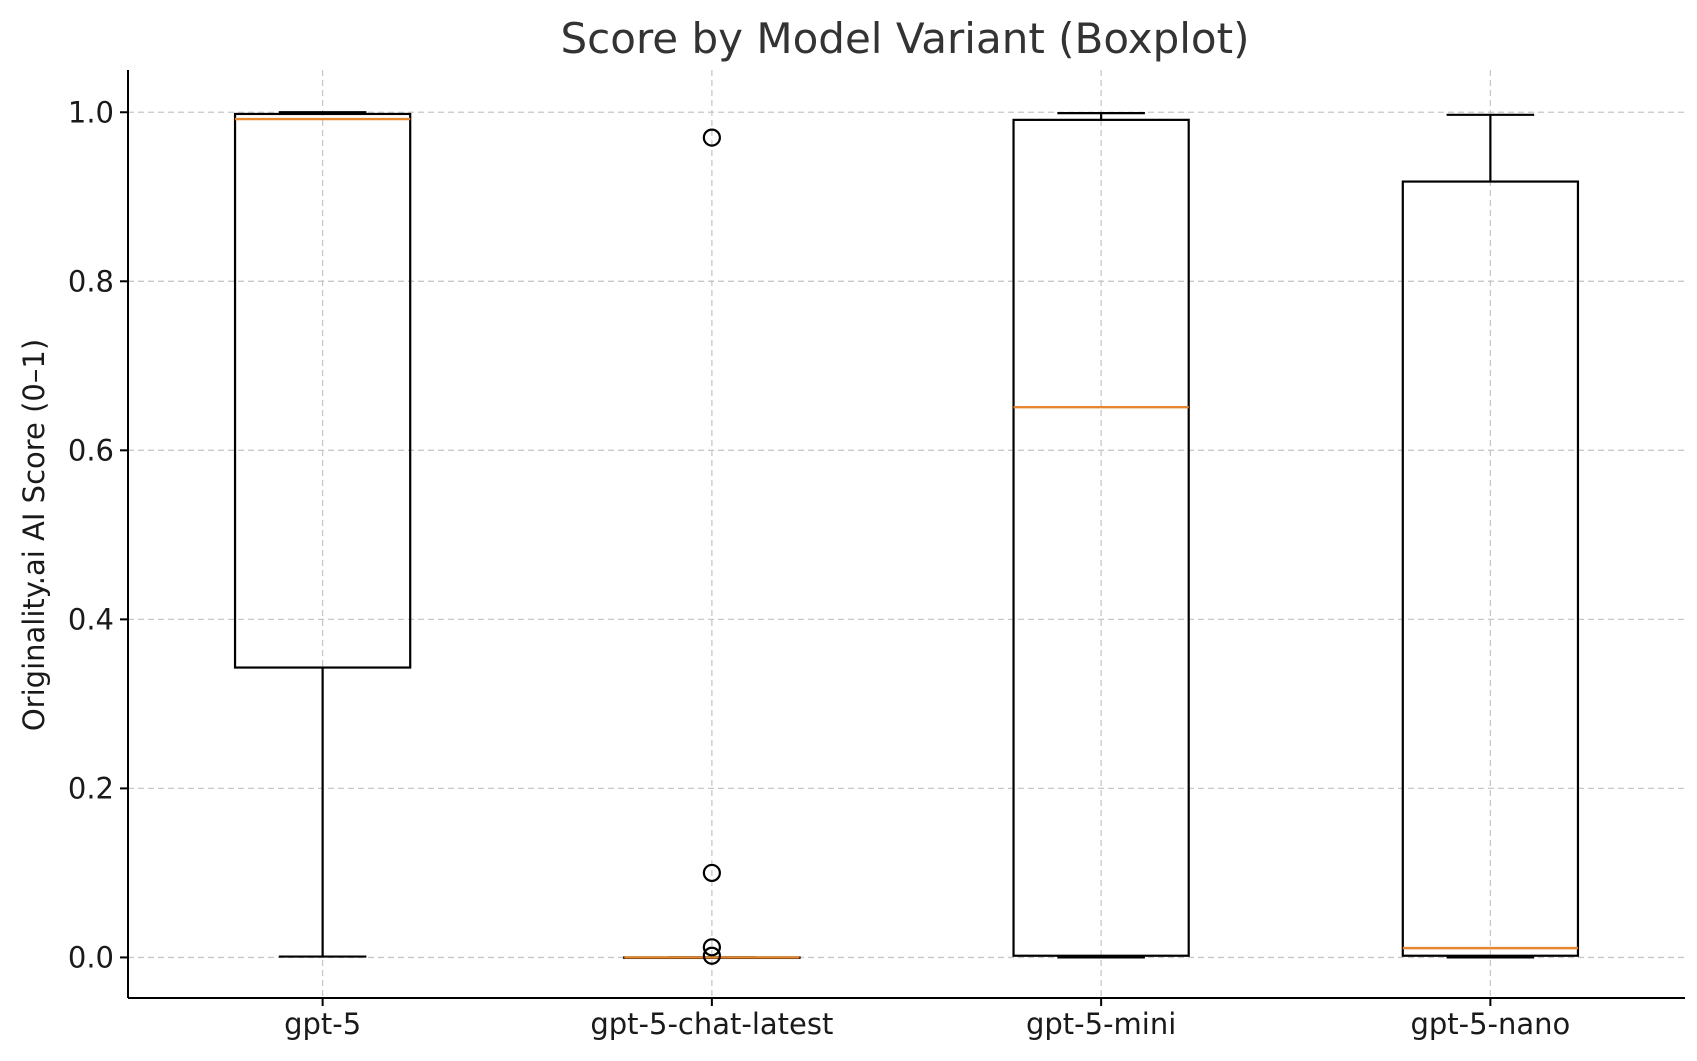  What do you see at coordinates (91, 619) in the screenshot?
I see `y-tick-label-2: 0.4` at bounding box center [91, 619].